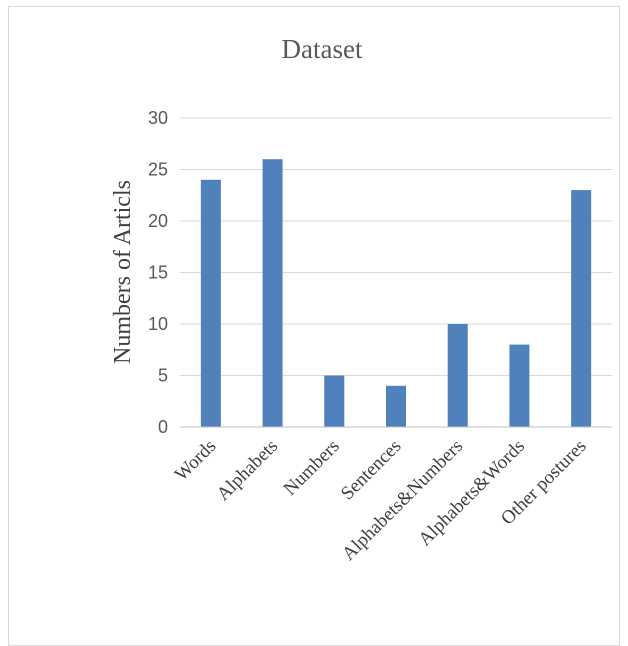 This screenshot has height=646, width=628. What do you see at coordinates (334, 401) in the screenshot?
I see `bar-numbers` at bounding box center [334, 401].